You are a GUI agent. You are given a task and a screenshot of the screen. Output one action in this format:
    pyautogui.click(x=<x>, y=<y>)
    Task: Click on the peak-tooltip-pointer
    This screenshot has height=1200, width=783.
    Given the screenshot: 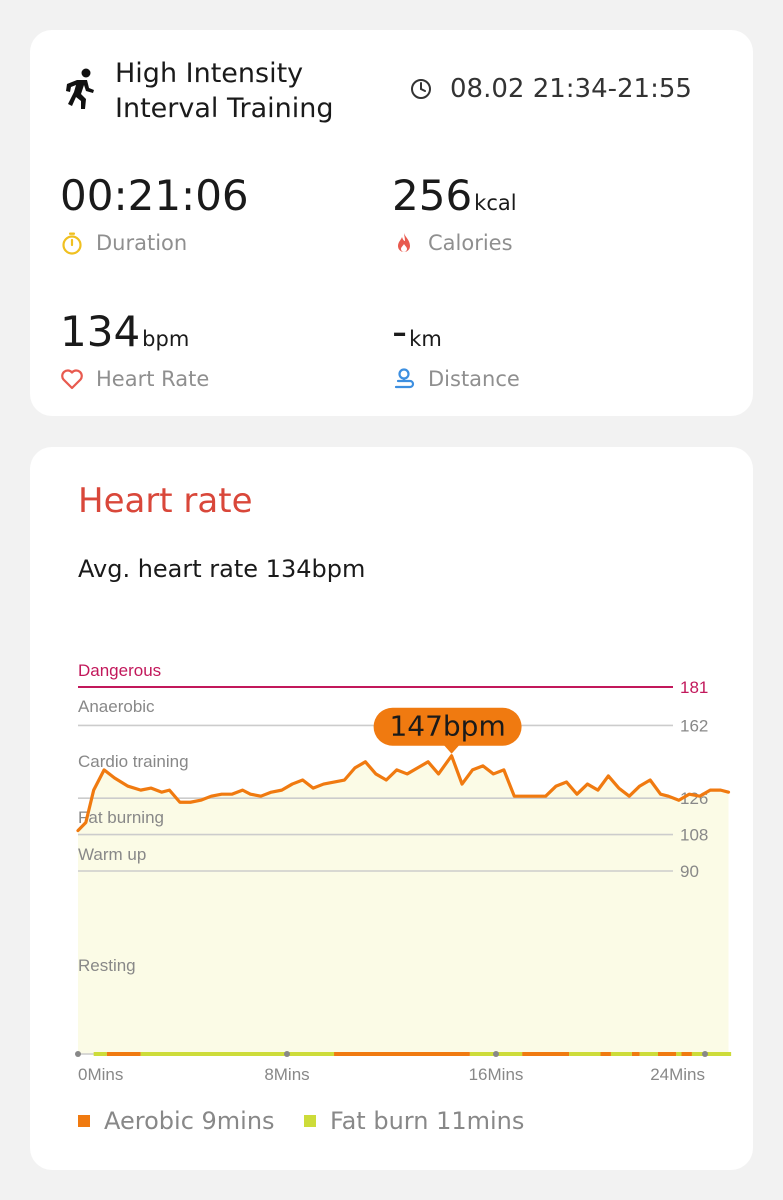 What is the action you would take?
    pyautogui.click(x=451, y=749)
    